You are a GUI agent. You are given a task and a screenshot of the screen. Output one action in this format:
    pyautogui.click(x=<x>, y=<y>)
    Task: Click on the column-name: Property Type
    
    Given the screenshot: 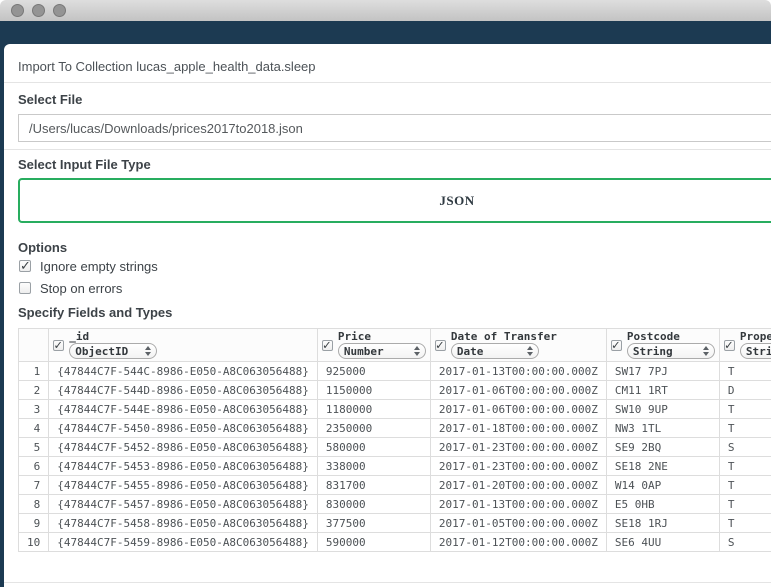 What is the action you would take?
    pyautogui.click(x=755, y=336)
    